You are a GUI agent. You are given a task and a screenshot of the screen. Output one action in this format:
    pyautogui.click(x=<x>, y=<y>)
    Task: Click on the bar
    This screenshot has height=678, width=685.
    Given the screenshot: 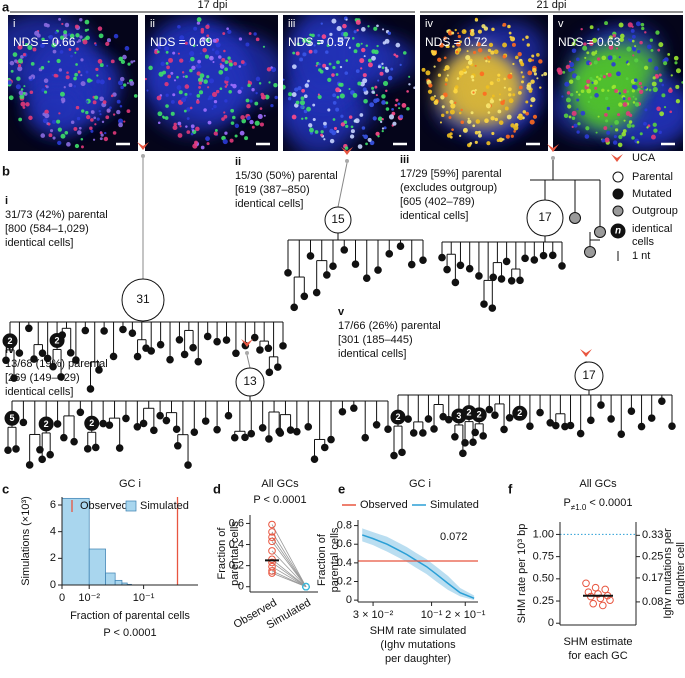 What is the action you would take?
    pyautogui.click(x=110, y=579)
    